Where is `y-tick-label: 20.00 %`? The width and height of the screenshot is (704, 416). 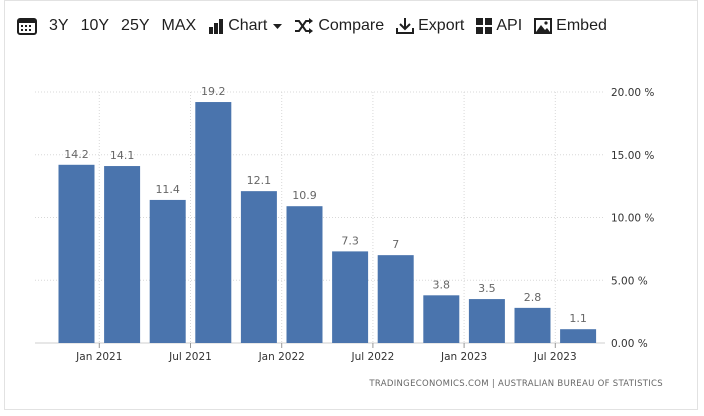
y-tick-label: 20.00 % is located at coordinates (632, 93).